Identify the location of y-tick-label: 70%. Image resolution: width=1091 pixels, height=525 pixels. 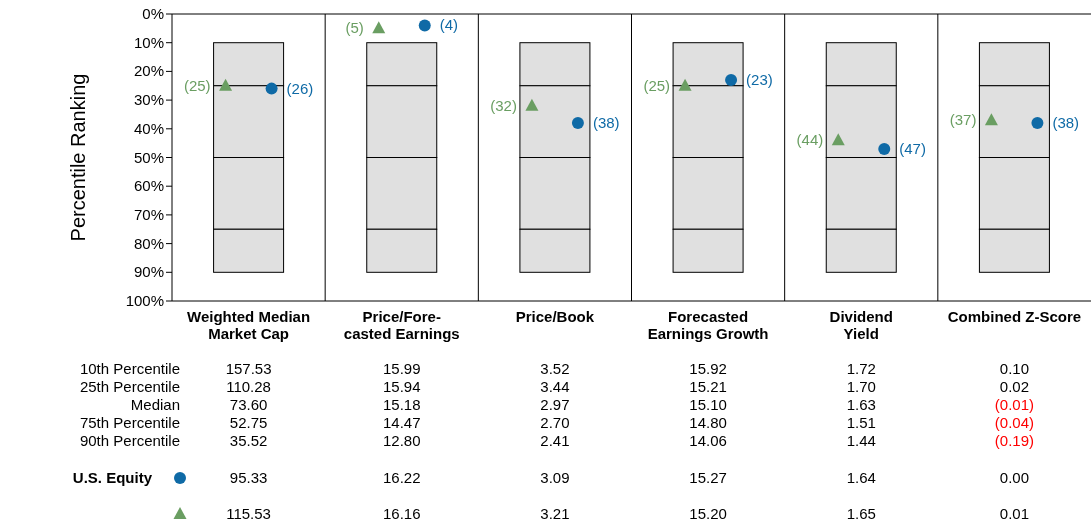
(148, 214).